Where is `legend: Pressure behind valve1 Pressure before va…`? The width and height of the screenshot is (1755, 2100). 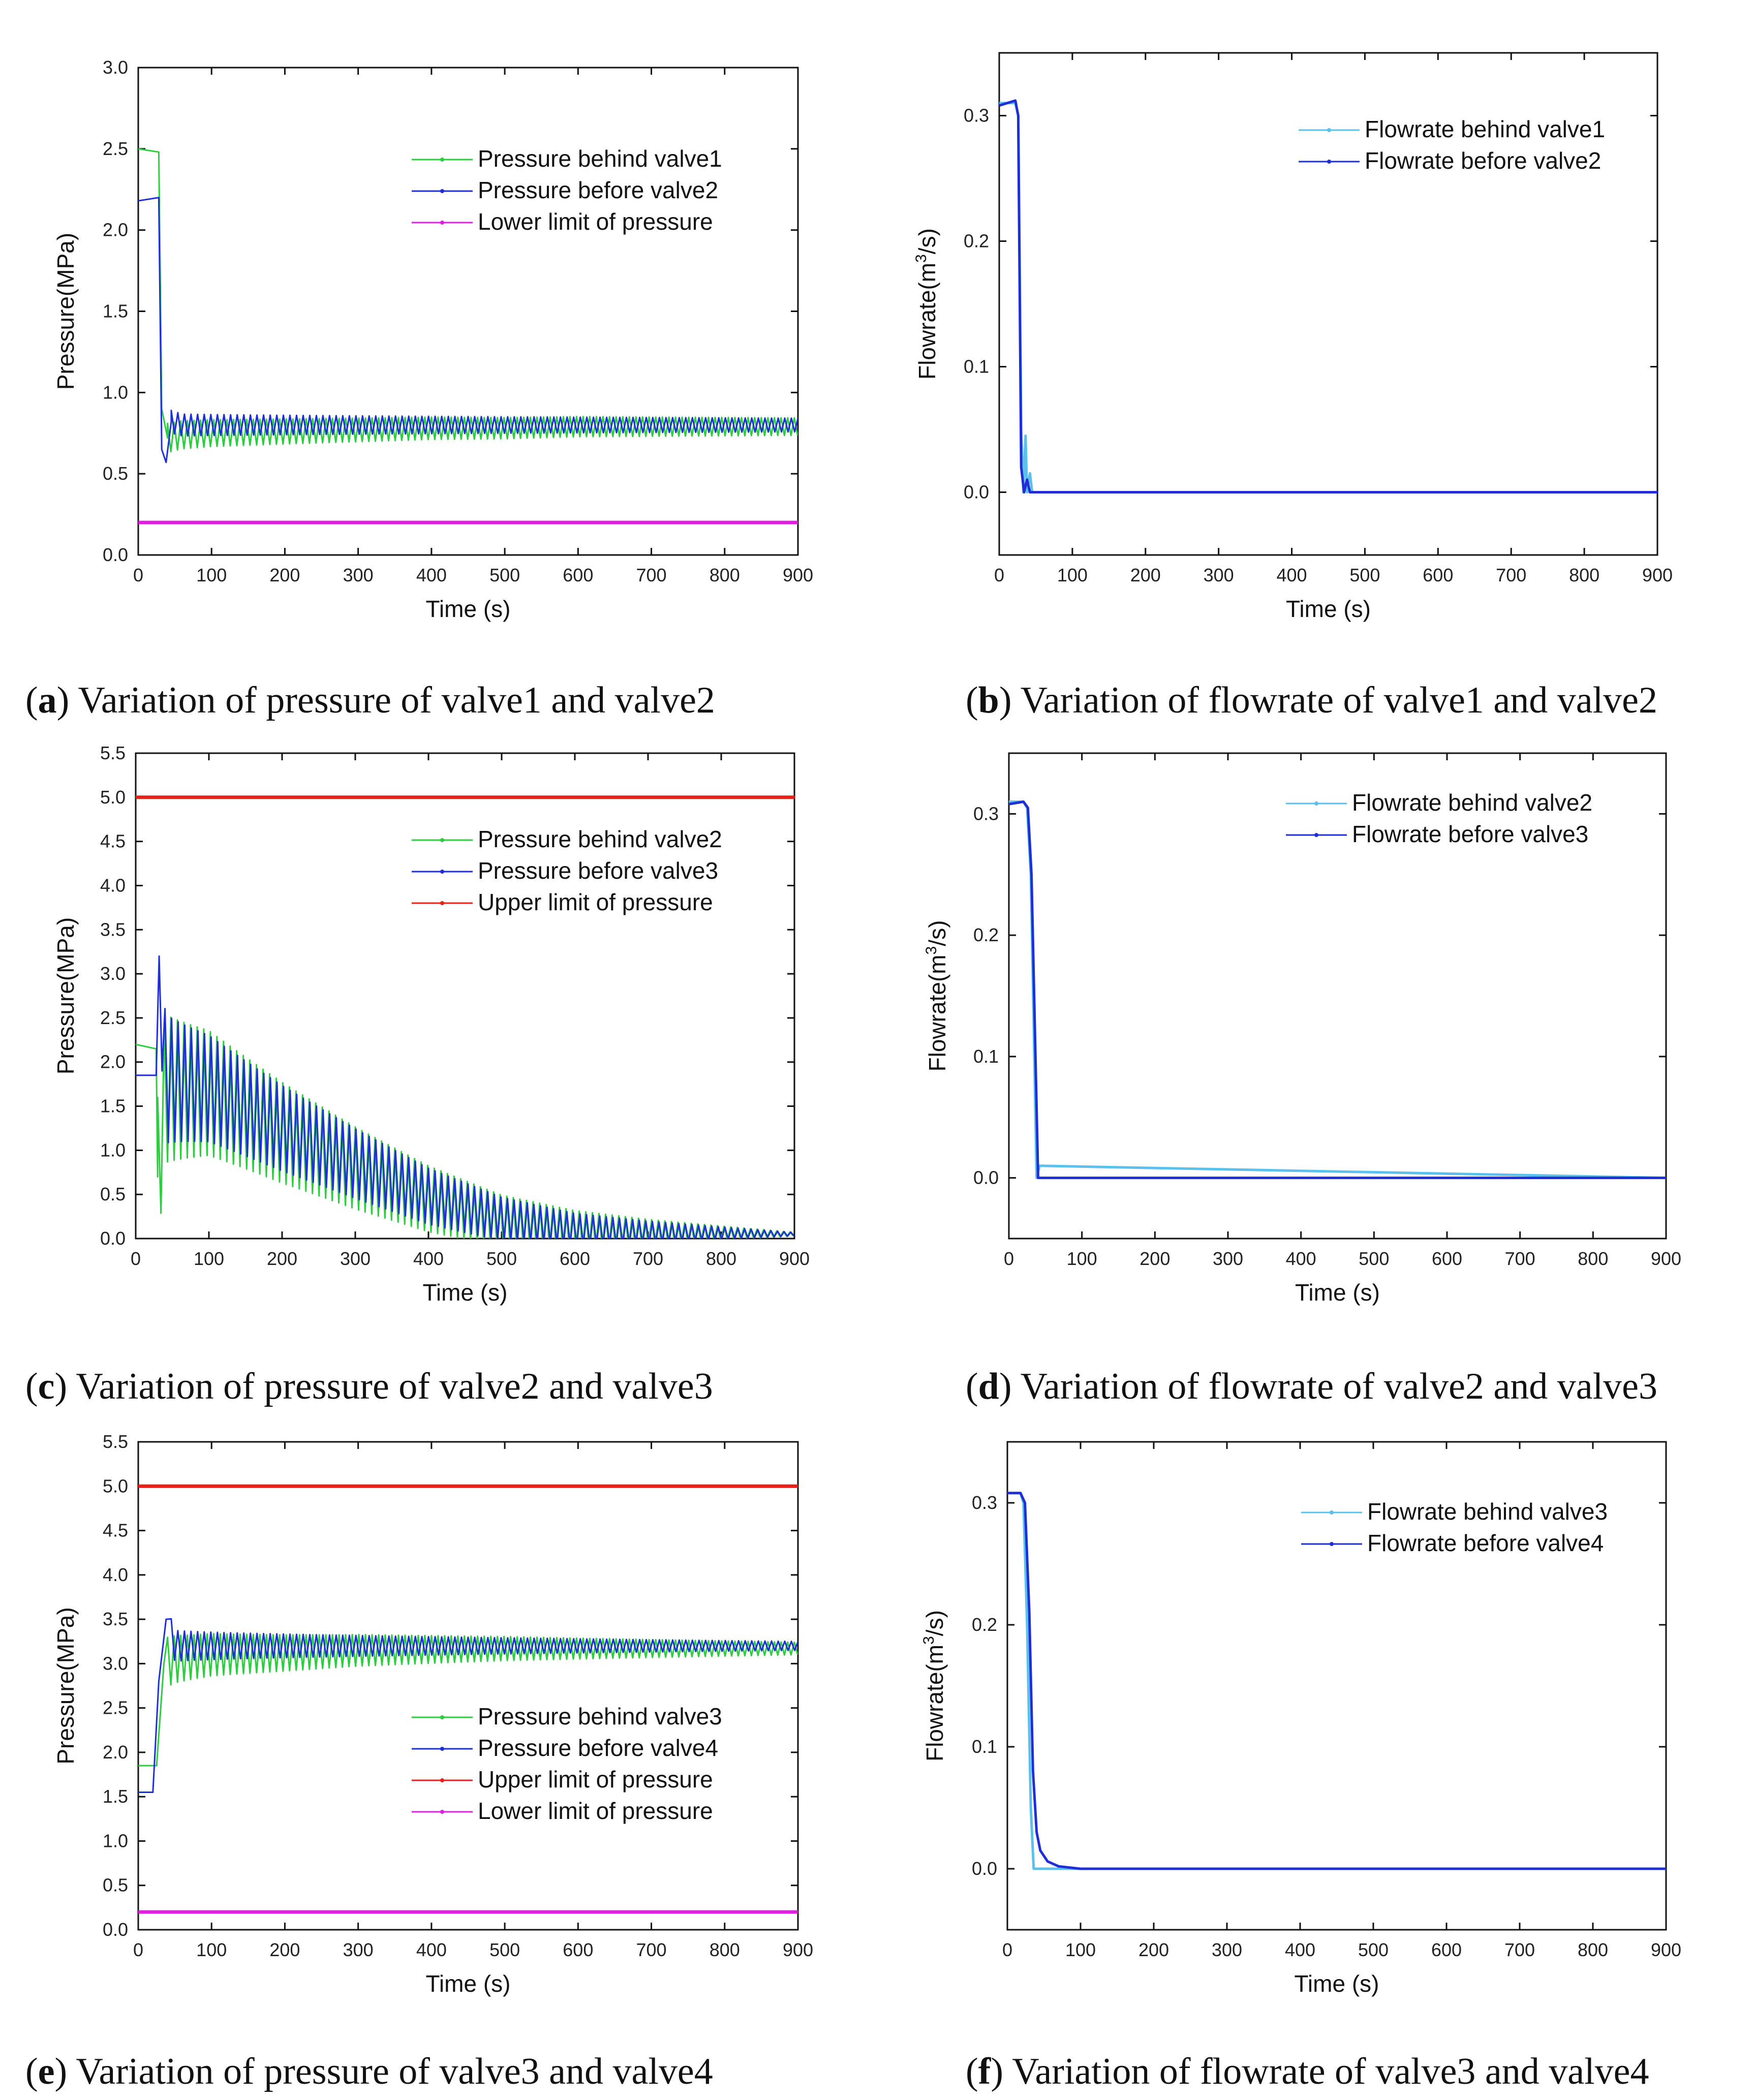 legend: Pressure behind valve1 Pressure before va… is located at coordinates (567, 190).